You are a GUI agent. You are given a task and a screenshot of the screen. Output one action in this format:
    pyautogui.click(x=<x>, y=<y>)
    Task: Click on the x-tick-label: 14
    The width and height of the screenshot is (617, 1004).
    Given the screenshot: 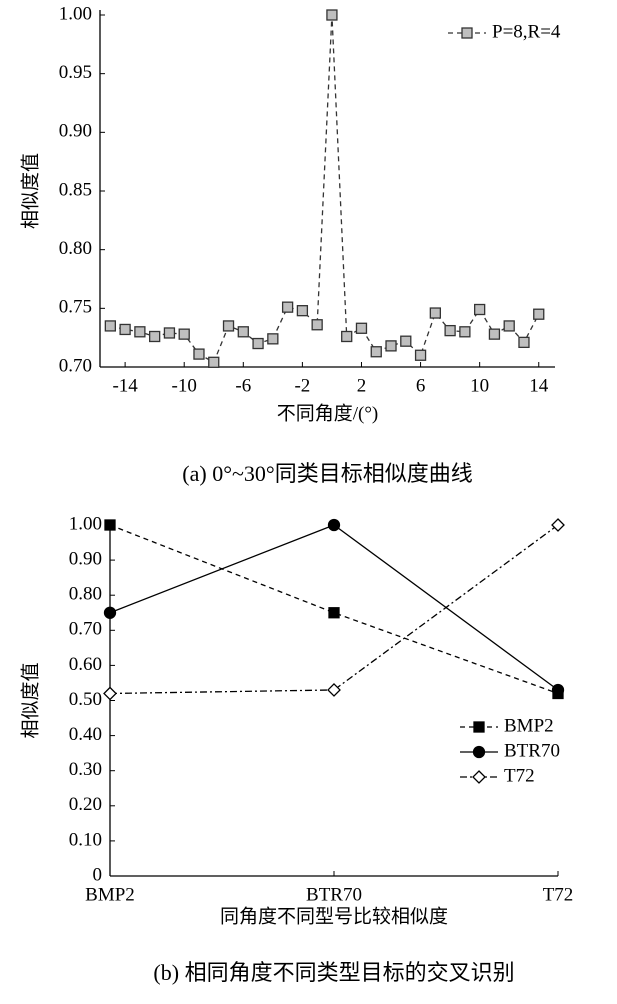 What is the action you would take?
    pyautogui.click(x=539, y=385)
    